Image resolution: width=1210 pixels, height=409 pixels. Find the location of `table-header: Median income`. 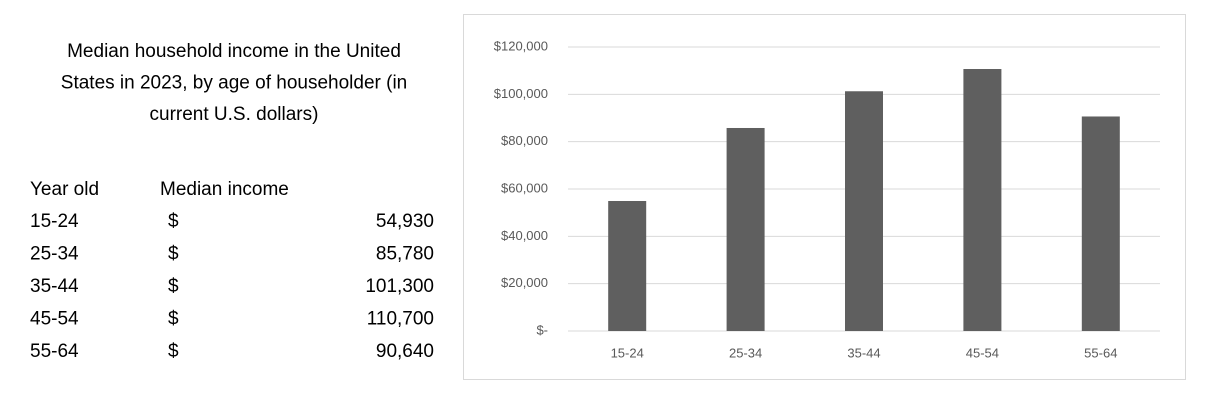

table-header: Median income is located at coordinates (224, 189).